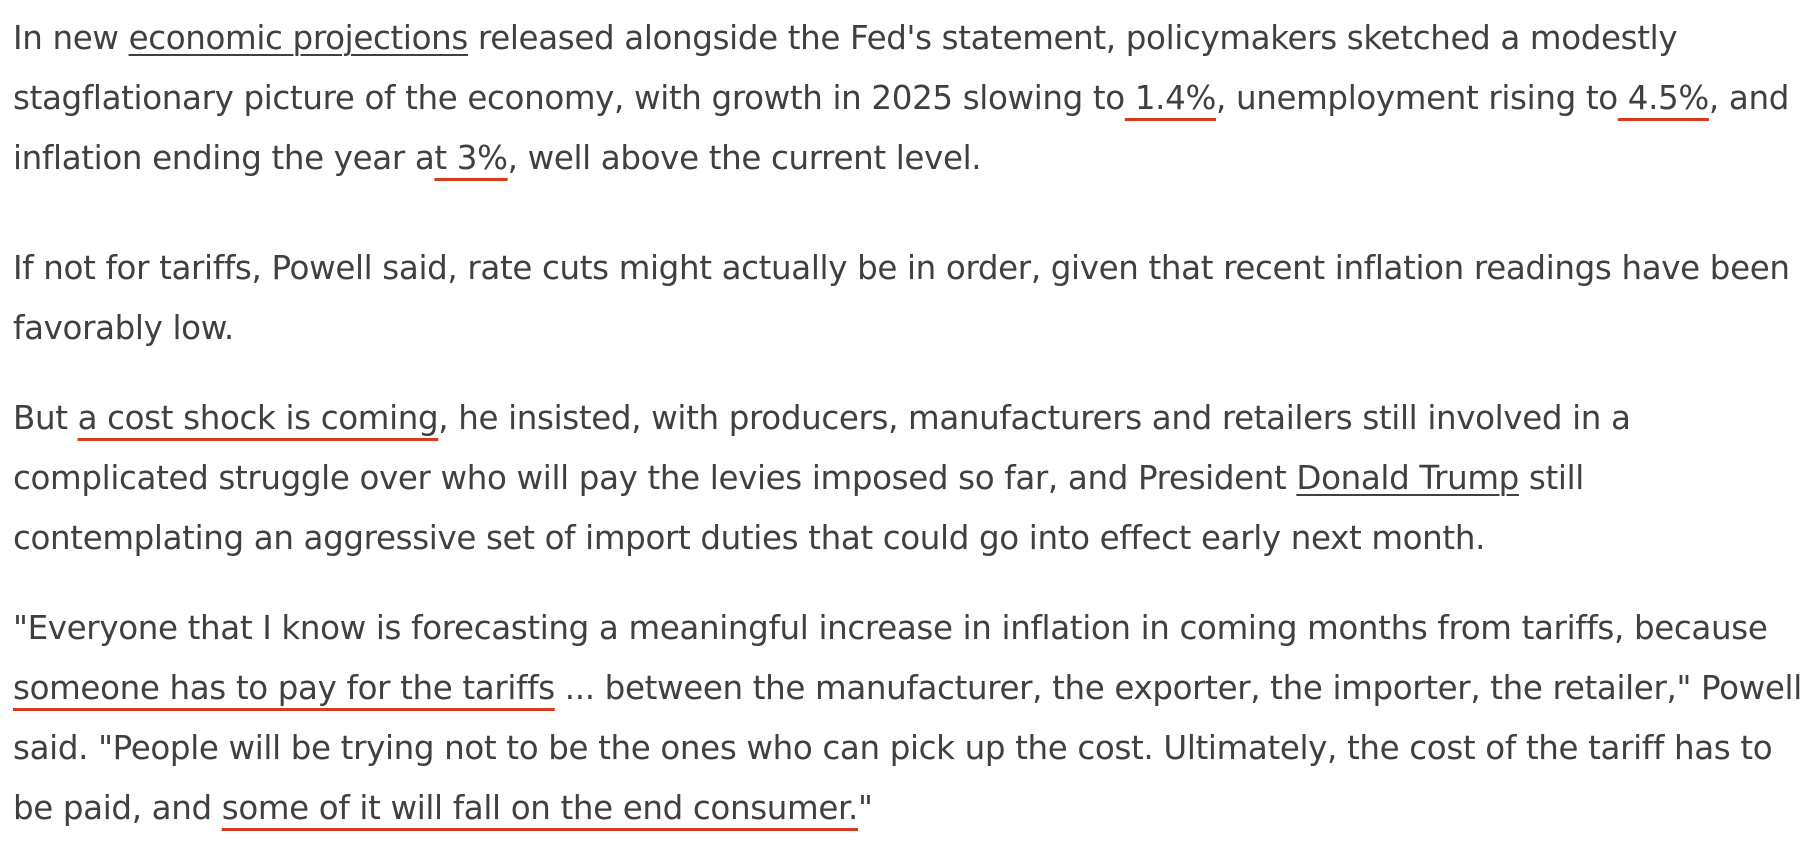 The image size is (1820, 850). What do you see at coordinates (71, 38) in the screenshot?
I see `text-segment: In new` at bounding box center [71, 38].